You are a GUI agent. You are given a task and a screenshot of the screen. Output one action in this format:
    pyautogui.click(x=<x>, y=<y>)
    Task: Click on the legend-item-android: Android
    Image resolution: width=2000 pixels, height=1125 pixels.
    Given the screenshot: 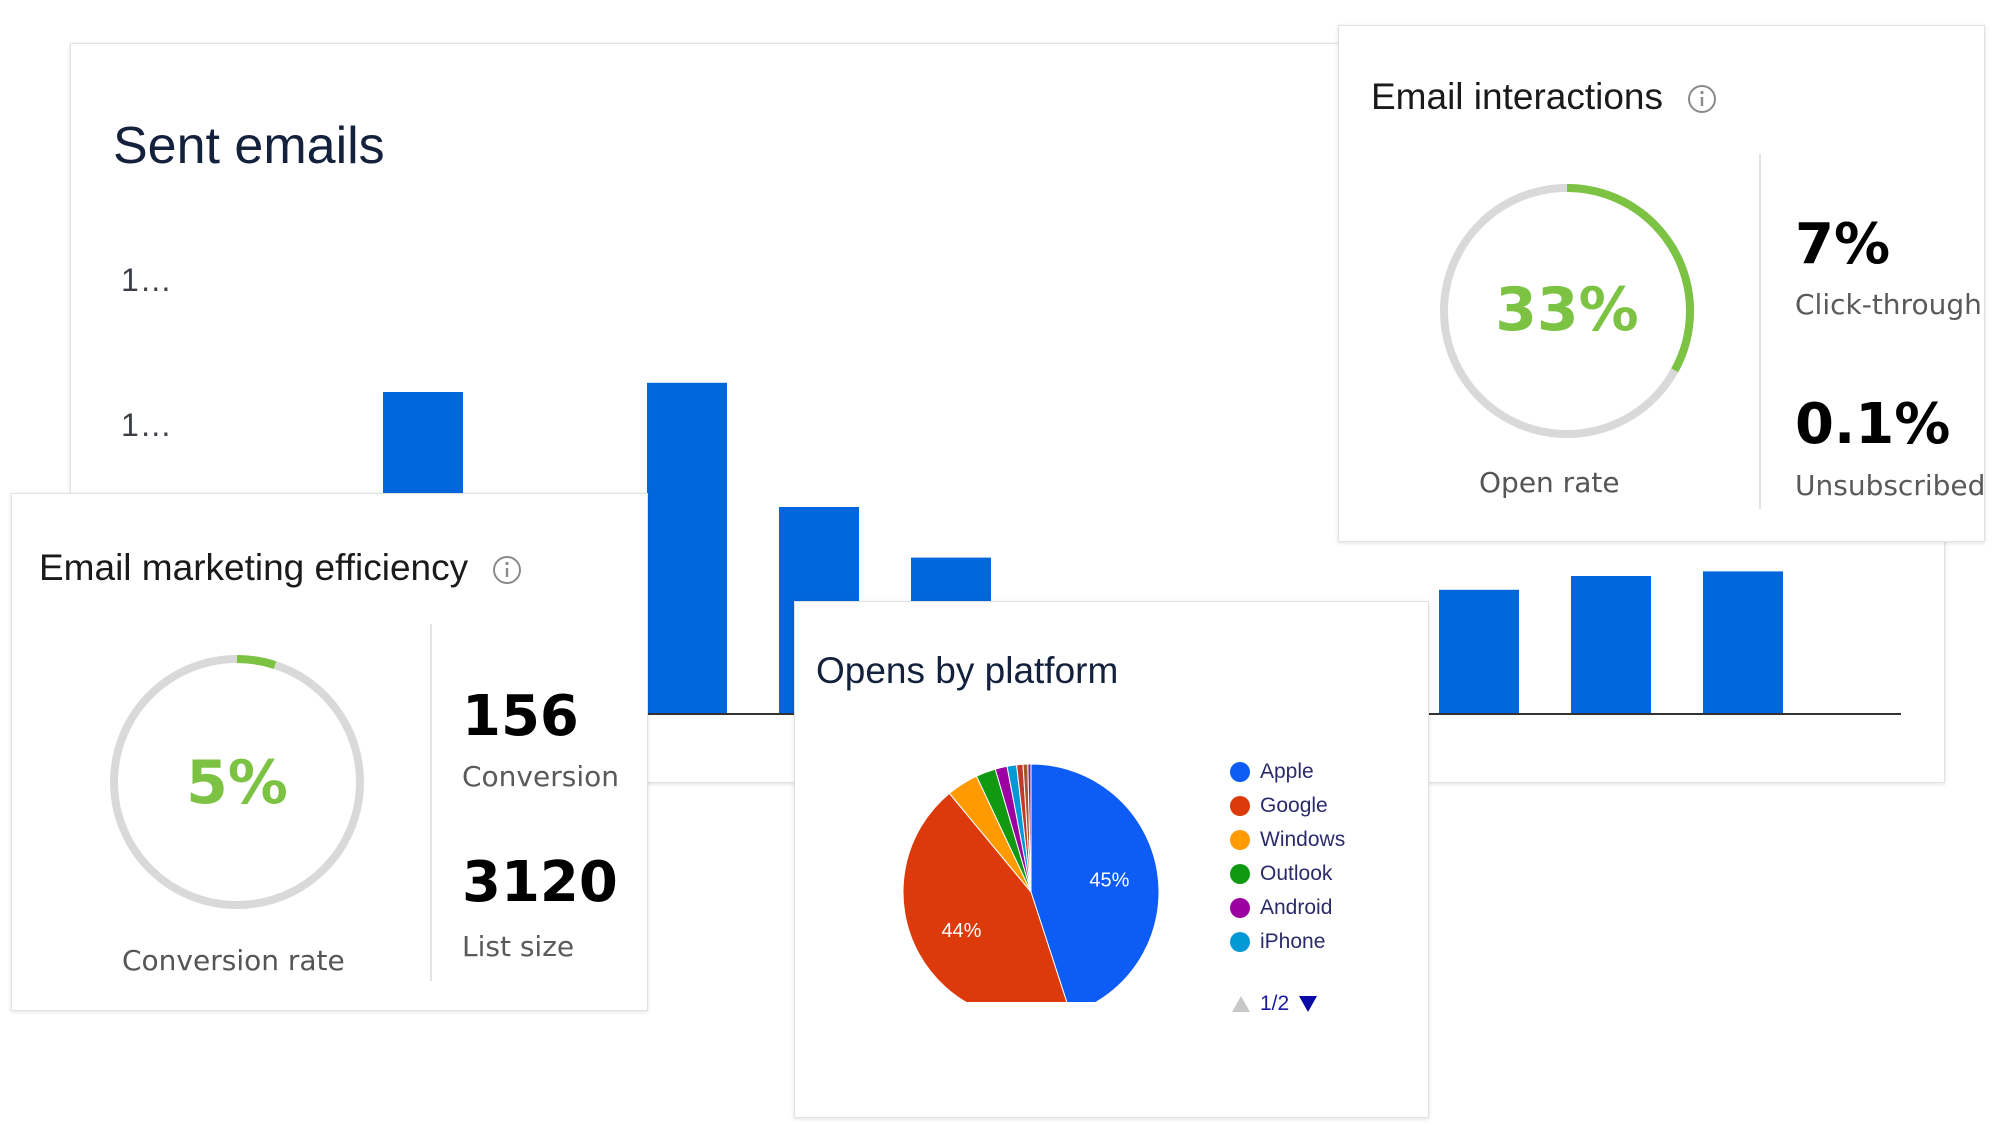 What is the action you would take?
    pyautogui.click(x=1281, y=908)
    